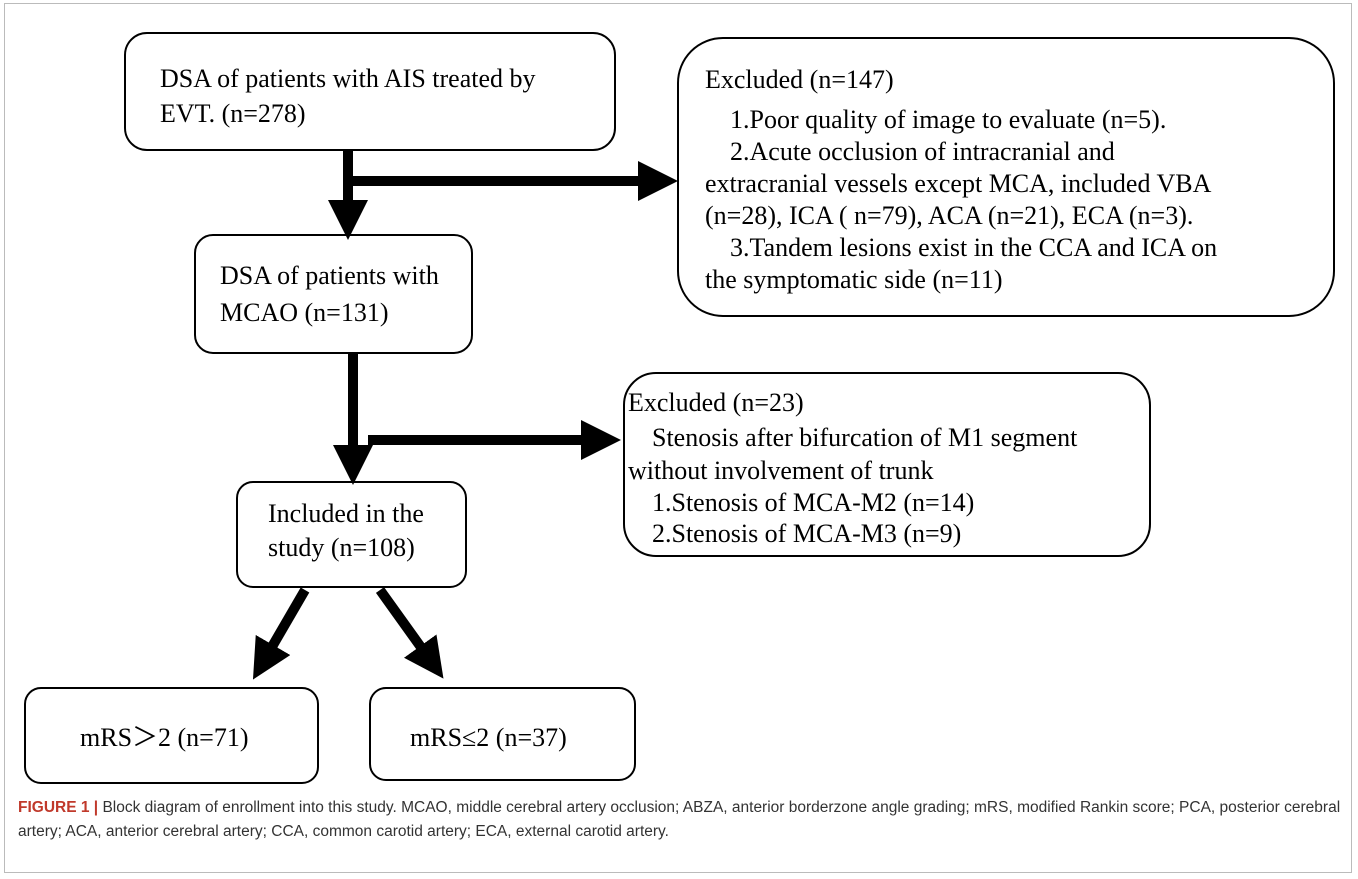 Image resolution: width=1358 pixels, height=879 pixels. Describe the element at coordinates (922, 151) in the screenshot. I see `node-text: 2.Acute occlusion of intracranial and` at that location.